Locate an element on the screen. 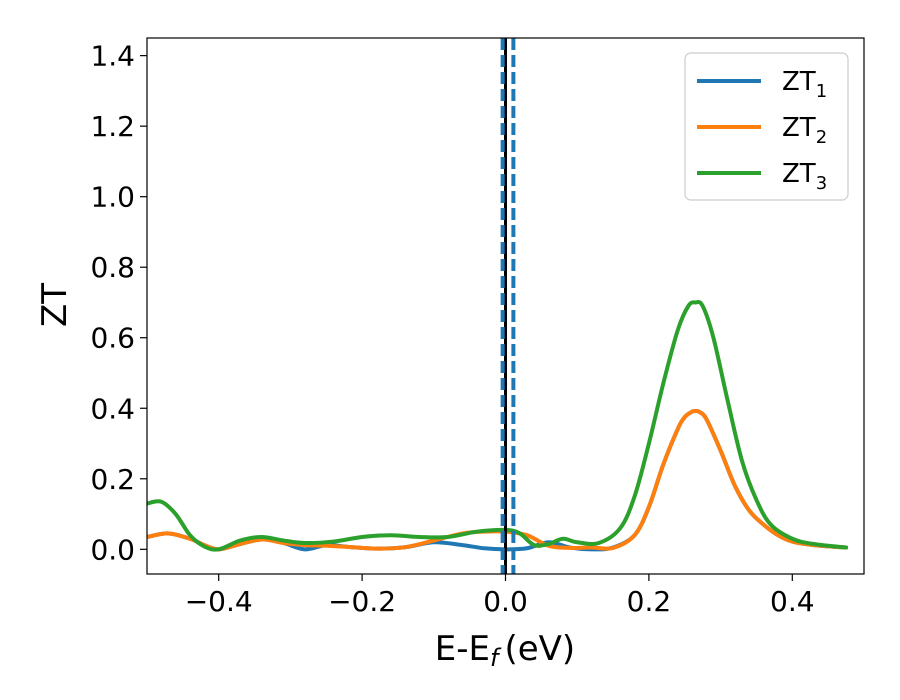 The width and height of the screenshot is (900, 700). reference-lines is located at coordinates (508, 306).